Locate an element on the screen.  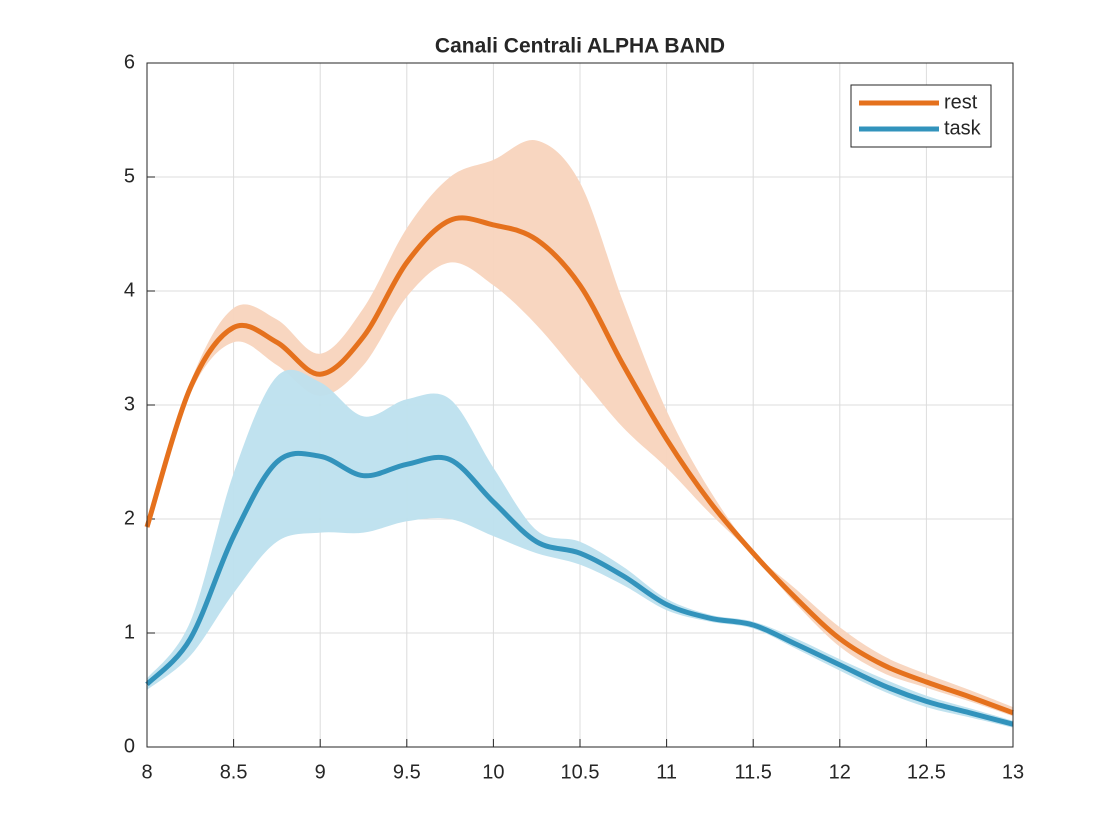
y-tick-label: 1 is located at coordinates (129, 632).